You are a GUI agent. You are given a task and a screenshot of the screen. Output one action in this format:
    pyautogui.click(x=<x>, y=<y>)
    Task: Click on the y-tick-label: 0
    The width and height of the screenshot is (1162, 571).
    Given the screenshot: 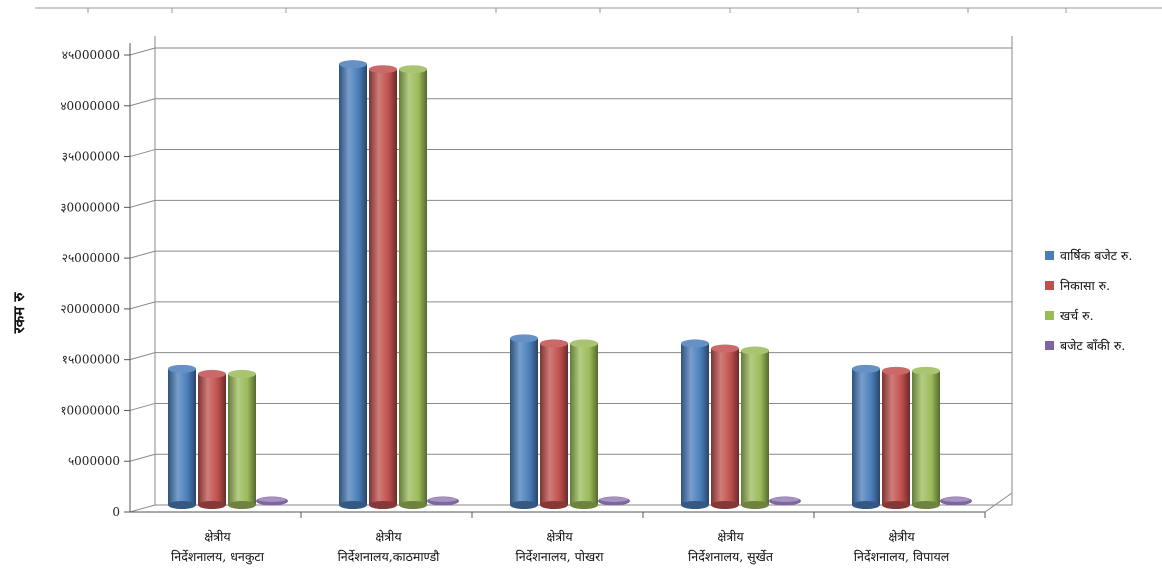 What is the action you would take?
    pyautogui.click(x=116, y=512)
    